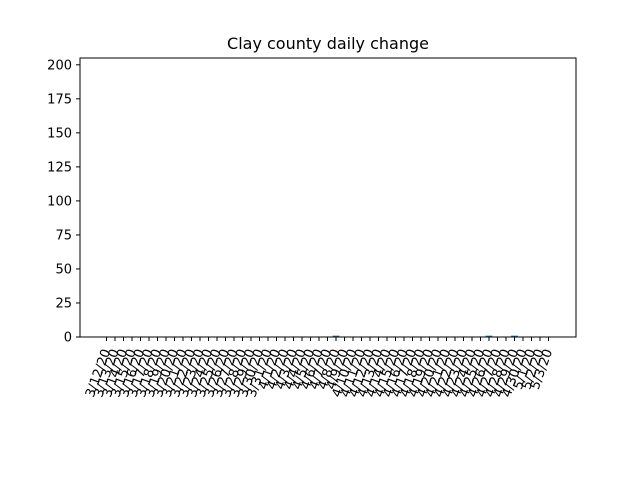 This screenshot has width=640, height=480. I want to click on y-tick-label: 100, so click(59, 201).